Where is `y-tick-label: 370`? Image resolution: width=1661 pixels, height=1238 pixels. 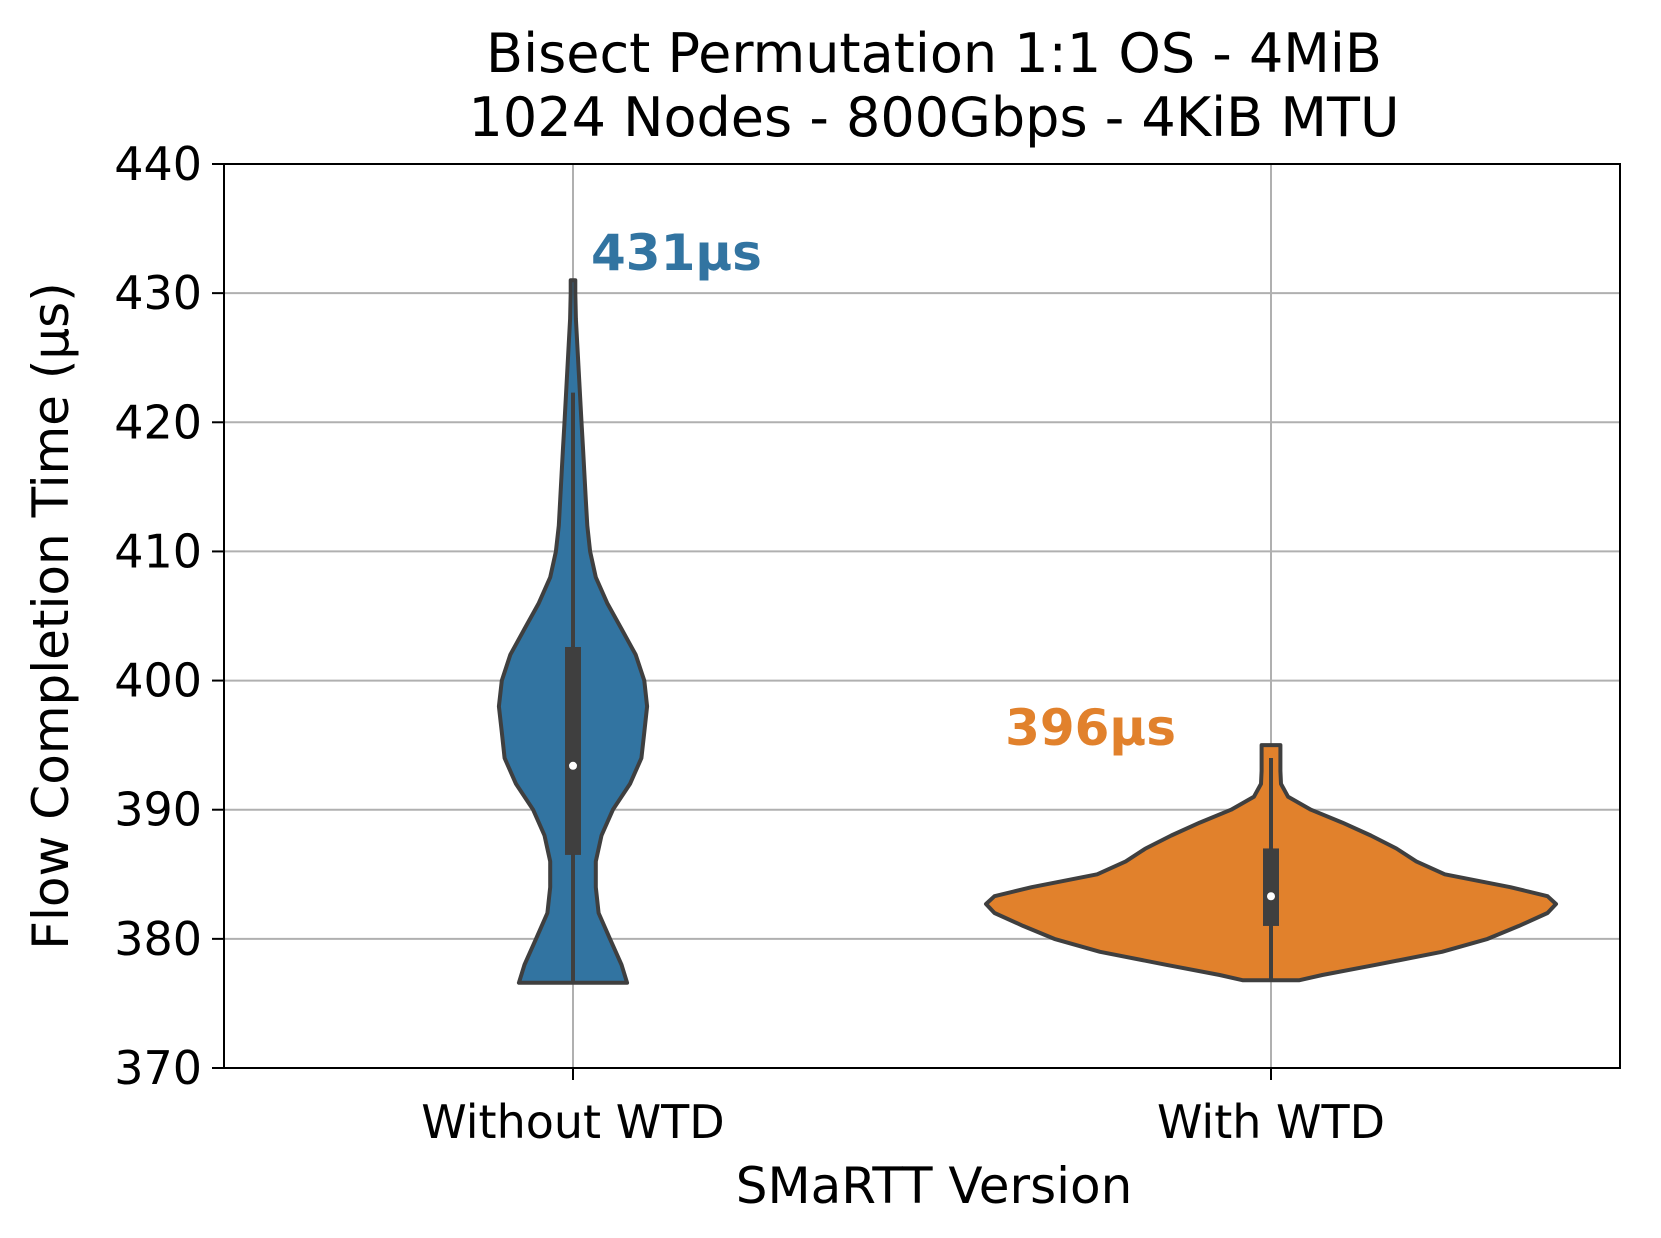
y-tick-label: 370 is located at coordinates (158, 1068).